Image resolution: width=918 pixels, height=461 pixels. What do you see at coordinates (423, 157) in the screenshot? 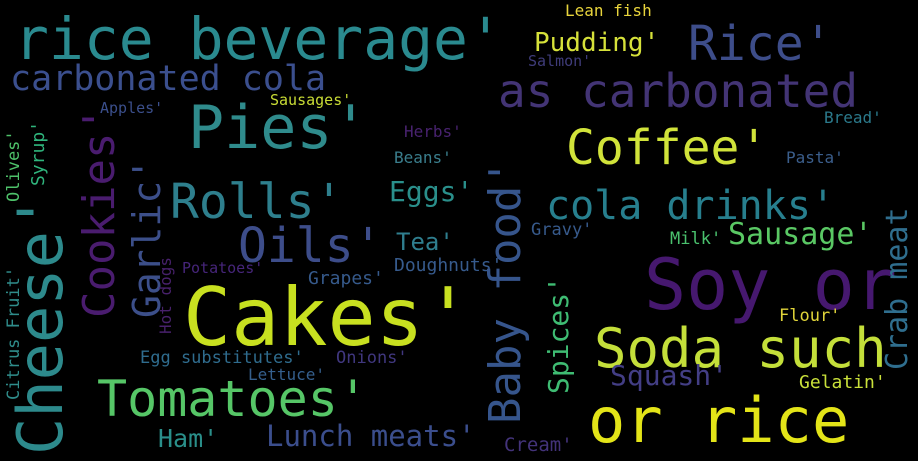
I see `word: Beans'` at bounding box center [423, 157].